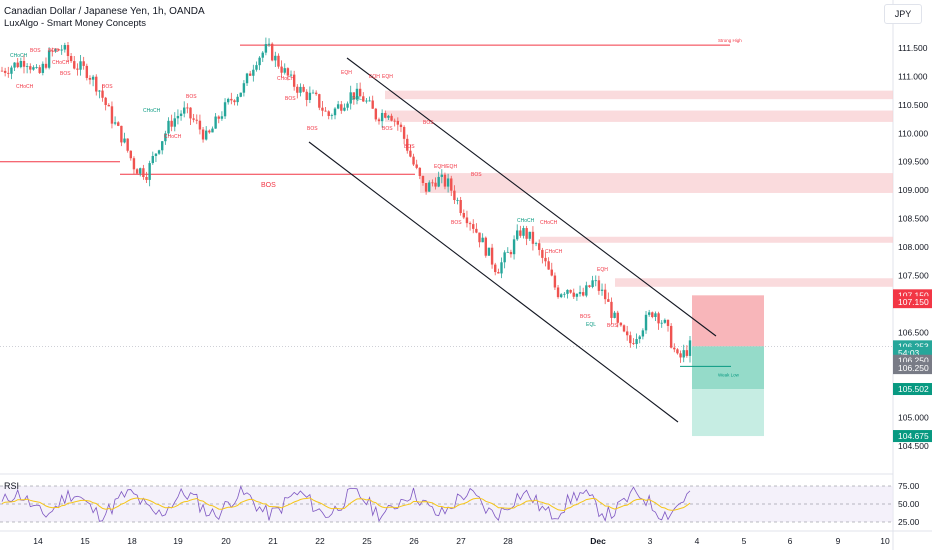 The height and width of the screenshot is (550, 932). I want to click on target-zone, so click(728, 368).